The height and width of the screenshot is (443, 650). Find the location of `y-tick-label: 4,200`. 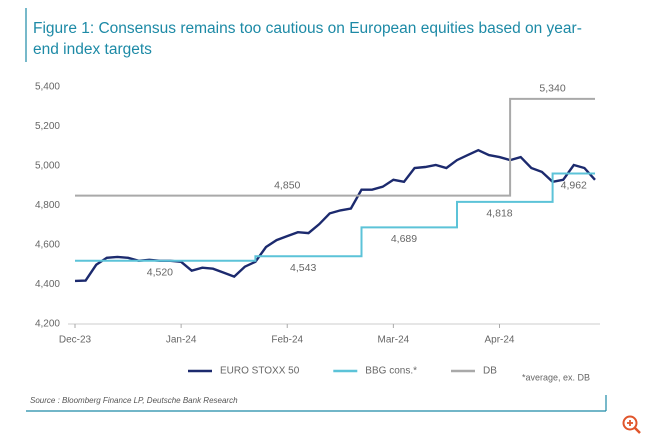

y-tick-label: 4,200 is located at coordinates (47, 324).